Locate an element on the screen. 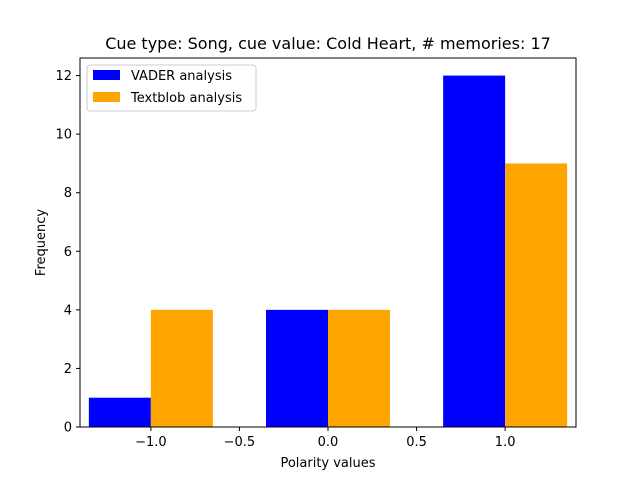 This screenshot has height=480, width=640. y-tick-label: 0 is located at coordinates (68, 428).